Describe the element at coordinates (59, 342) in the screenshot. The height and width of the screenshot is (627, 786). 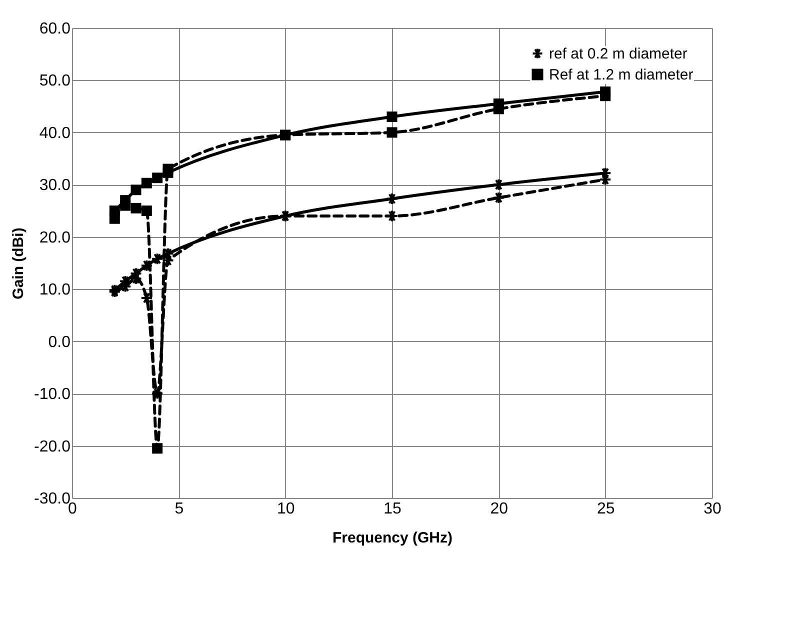
I see `y-tick-label: 0.0` at that location.